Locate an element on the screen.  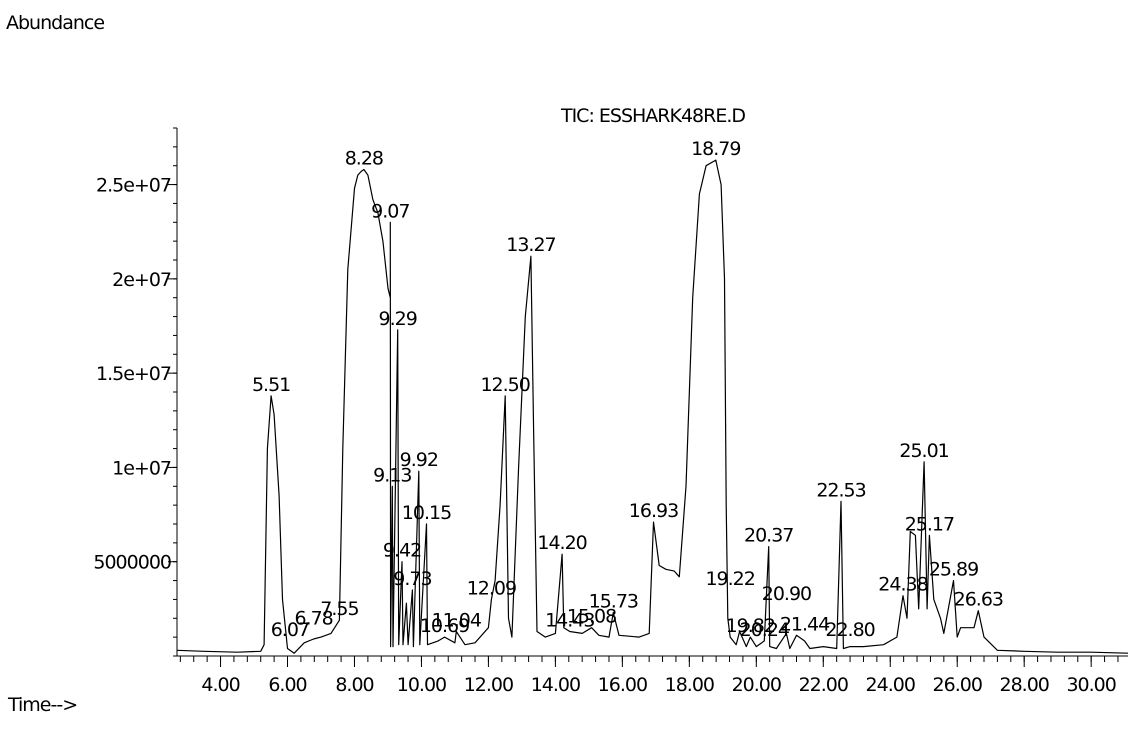
peak-label: 10.69 is located at coordinates (444, 626).